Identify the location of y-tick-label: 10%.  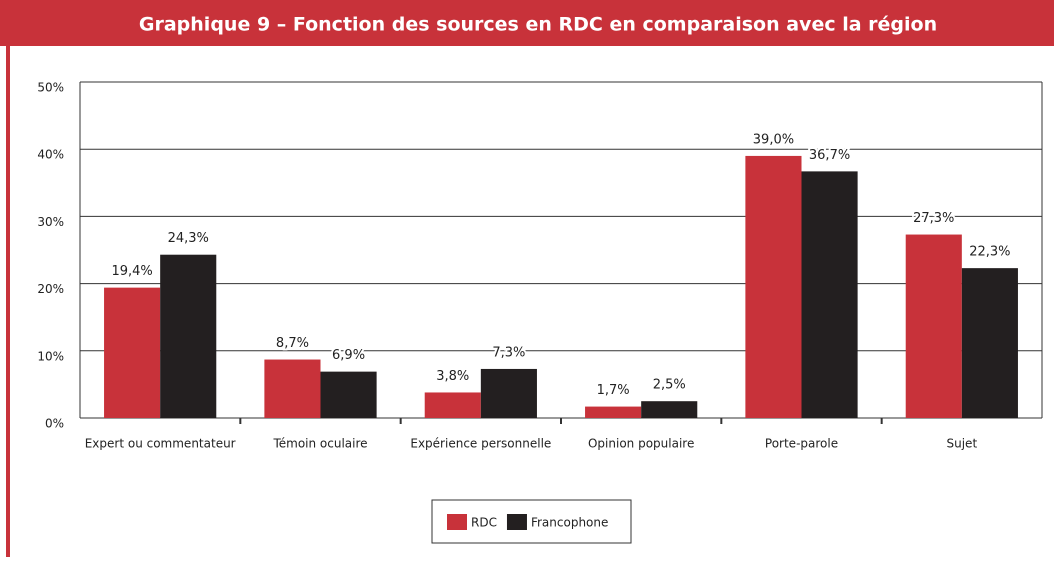
(50, 356).